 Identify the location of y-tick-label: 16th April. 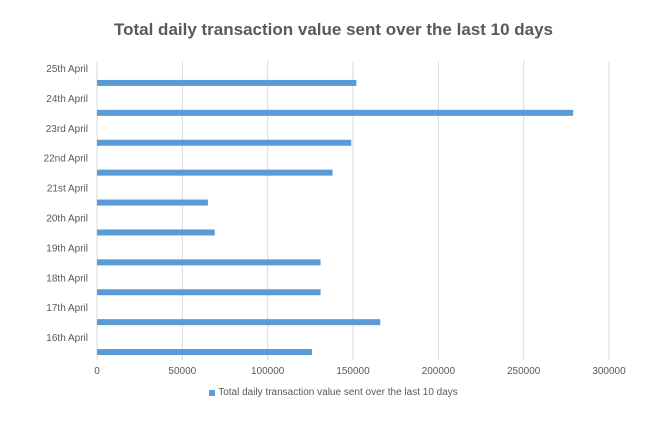
(67, 338).